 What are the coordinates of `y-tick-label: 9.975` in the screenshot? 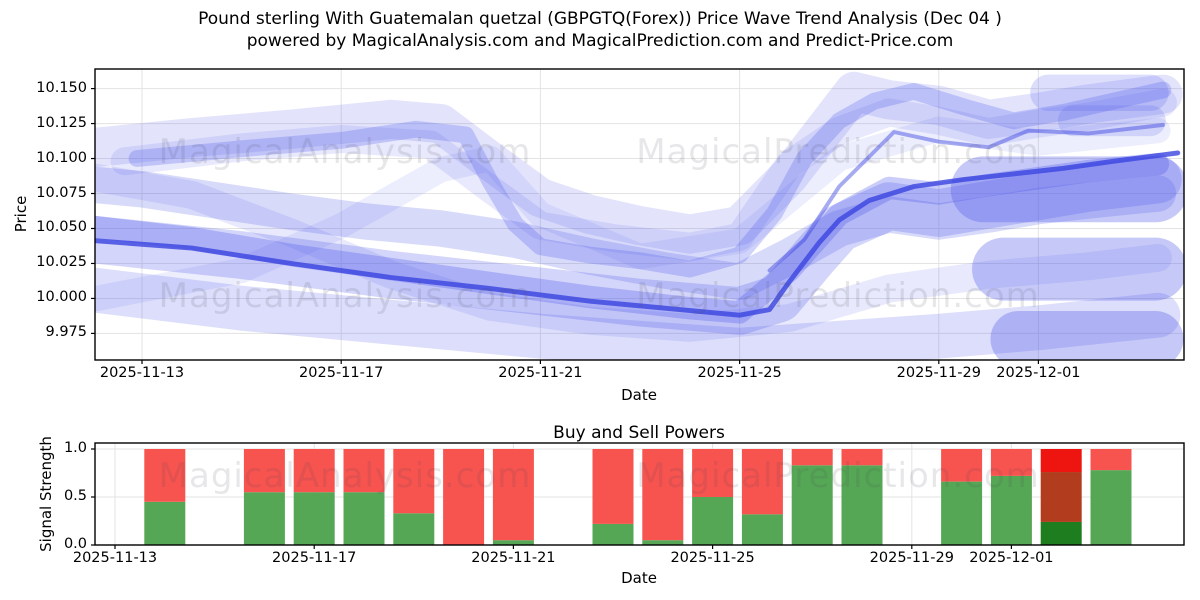 It's located at (66, 332).